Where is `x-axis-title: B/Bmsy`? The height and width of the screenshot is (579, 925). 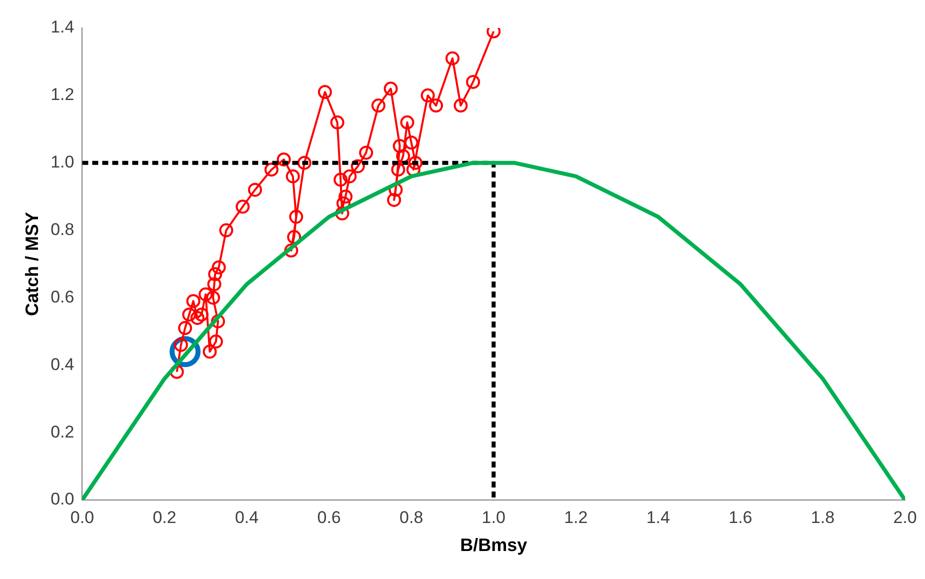
x-axis-title: B/Bmsy is located at coordinates (494, 545).